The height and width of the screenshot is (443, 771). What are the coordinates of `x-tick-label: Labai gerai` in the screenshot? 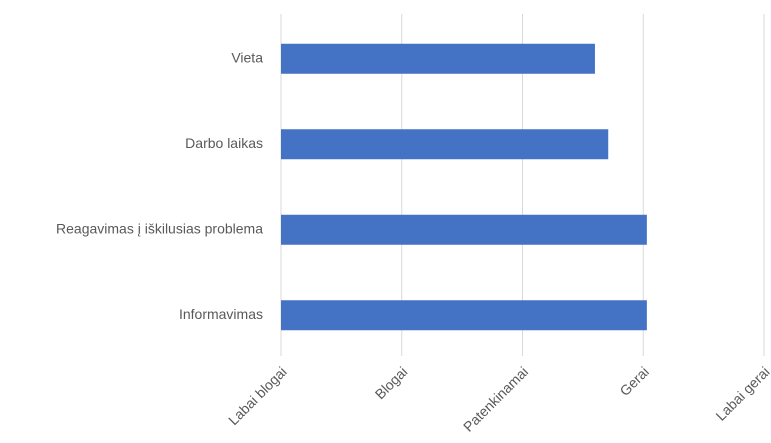 It's located at (741, 393).